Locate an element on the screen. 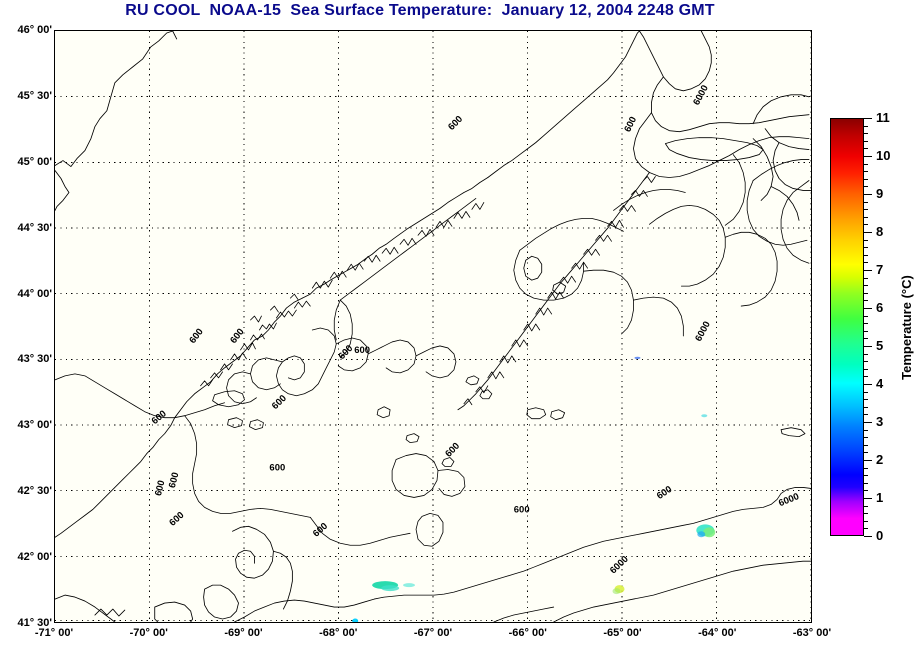 Image resolution: width=920 pixels, height=649 pixels. latitude-tick-label: 44° 30' is located at coordinates (34, 227).